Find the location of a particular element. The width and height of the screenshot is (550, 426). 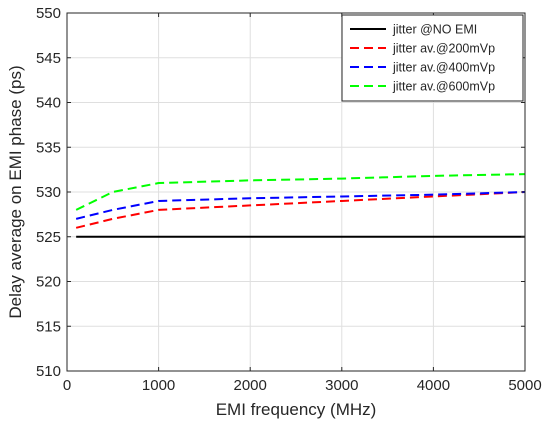

y-tick-label: 525 is located at coordinates (48, 237).